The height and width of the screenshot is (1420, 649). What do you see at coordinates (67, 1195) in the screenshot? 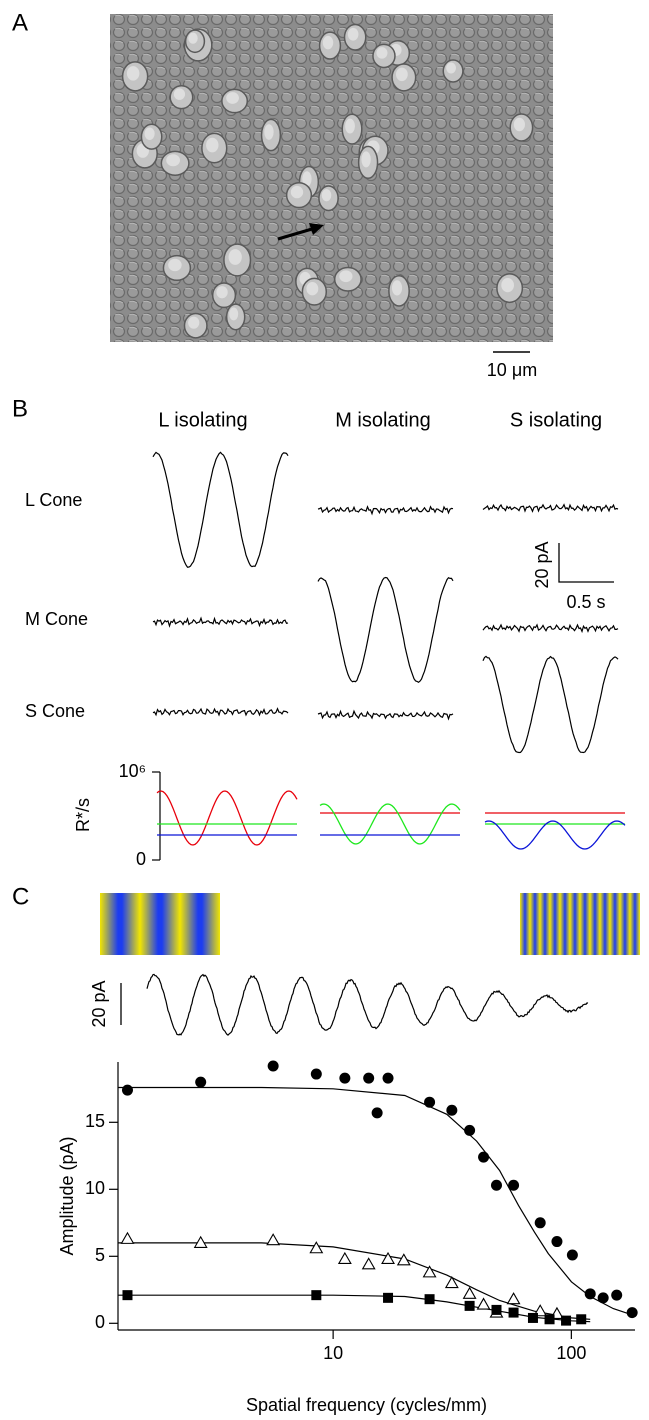
I see `y-axis-label: Amplitude (pA)` at bounding box center [67, 1195].